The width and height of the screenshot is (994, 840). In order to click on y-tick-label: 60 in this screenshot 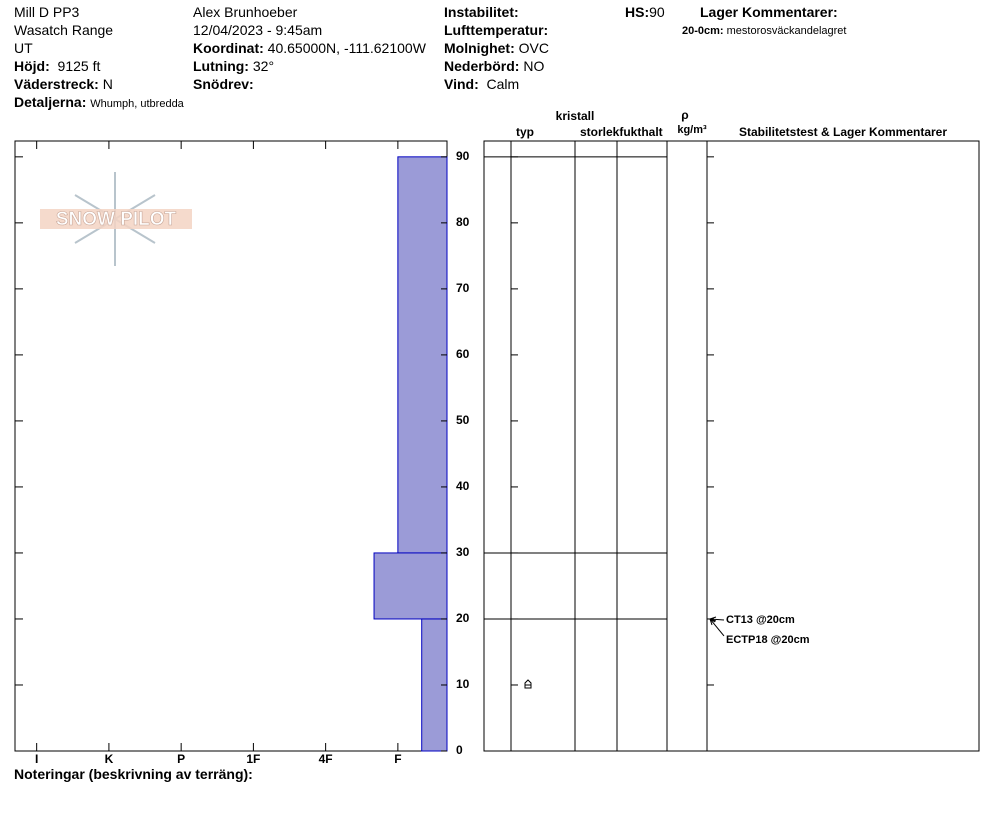, I will do `click(463, 354)`.